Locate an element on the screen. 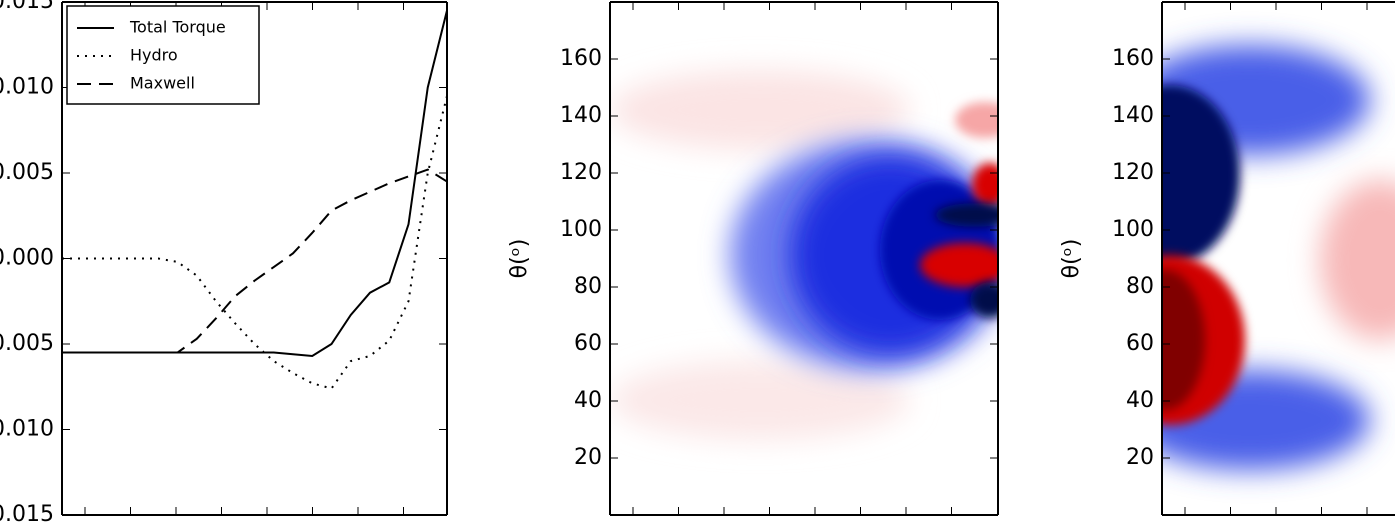 This screenshot has height=524, width=1395. legend-box is located at coordinates (163, 55).